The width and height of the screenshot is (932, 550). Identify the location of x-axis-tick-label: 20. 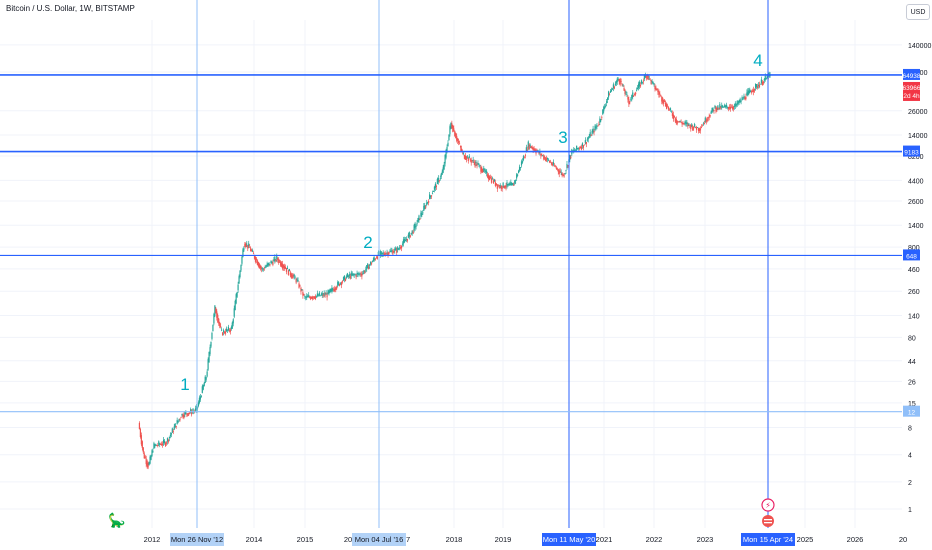
(348, 539).